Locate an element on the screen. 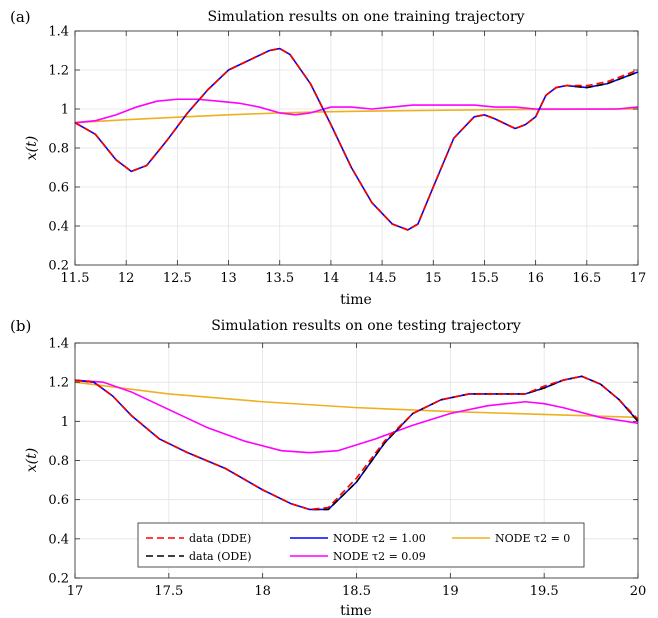 The width and height of the screenshot is (658, 618). panel-a-ylabel: x(t) is located at coordinates (32, 148).